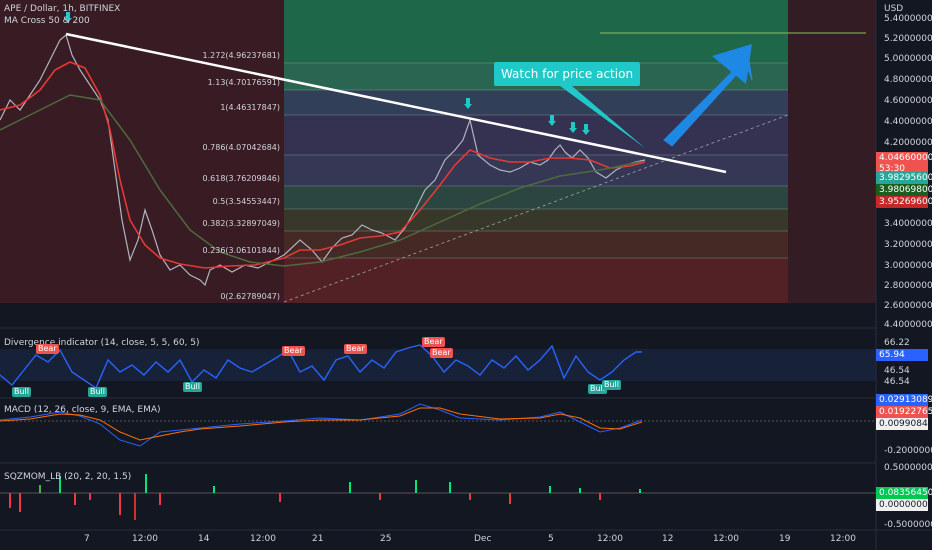 The width and height of the screenshot is (932, 550). Describe the element at coordinates (908, 266) in the screenshot. I see `price-tick: 3.00000000` at that location.